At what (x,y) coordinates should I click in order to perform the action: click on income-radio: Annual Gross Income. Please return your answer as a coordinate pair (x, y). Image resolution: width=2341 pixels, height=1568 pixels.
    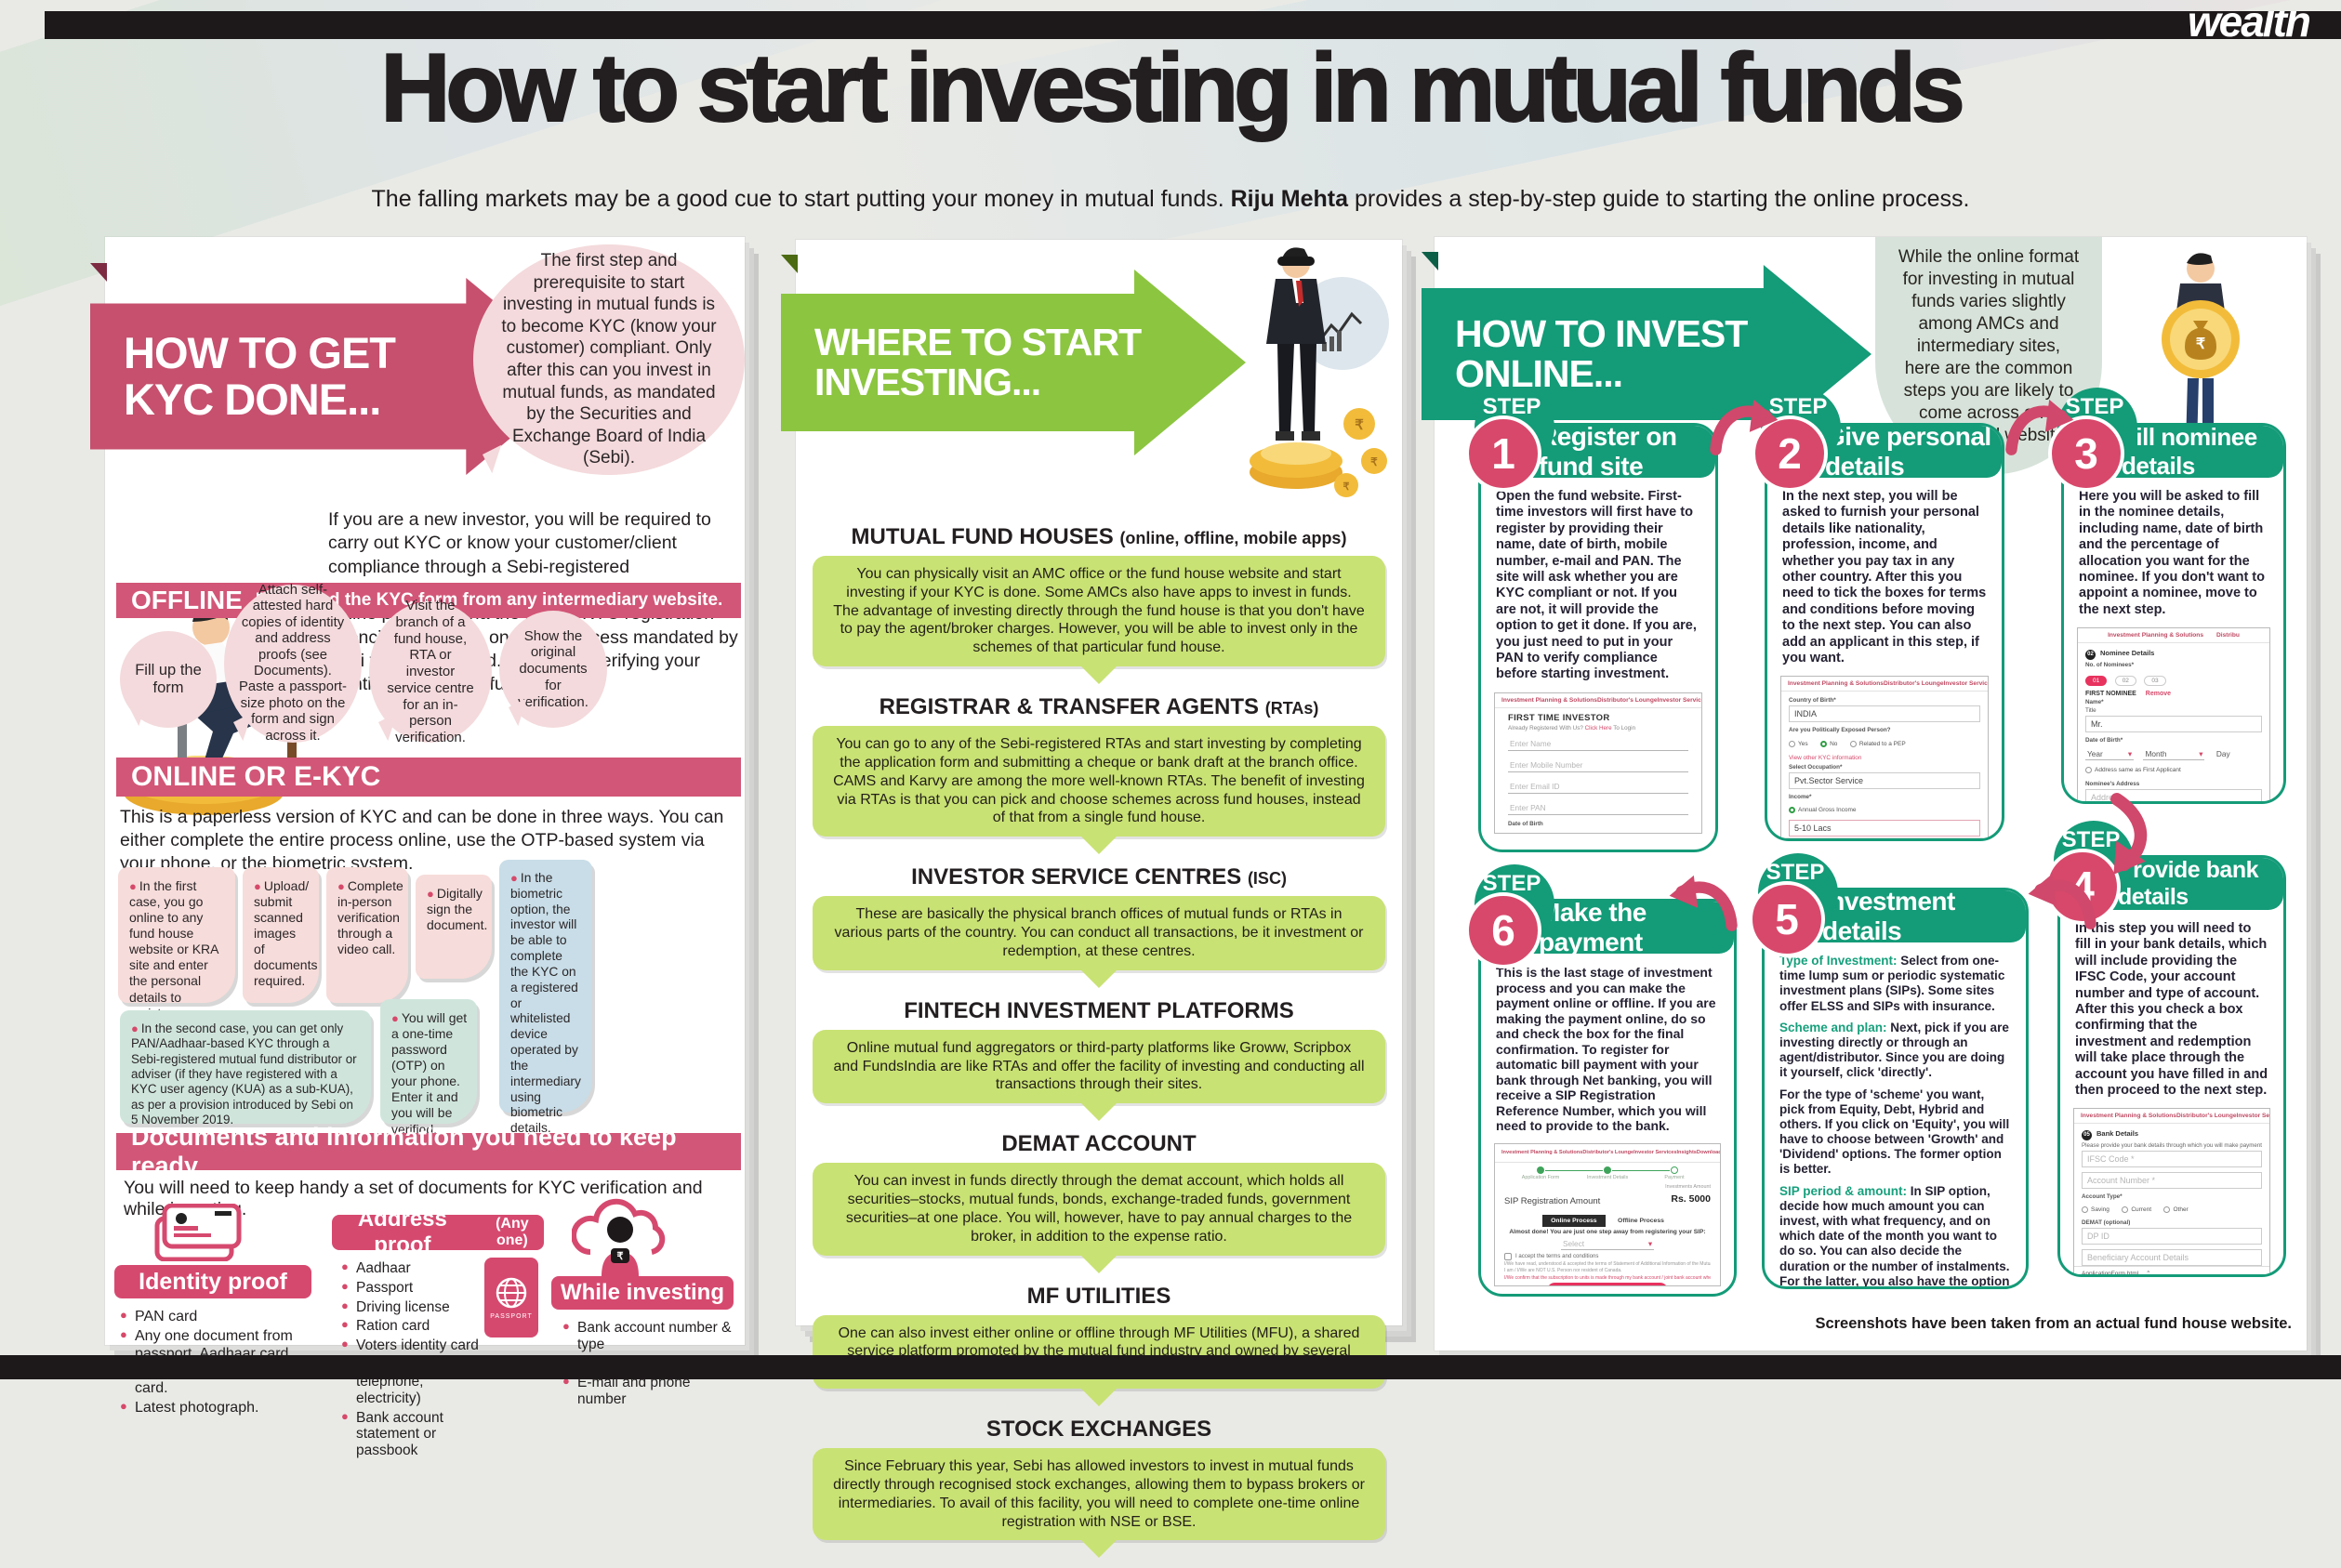
    Looking at the image, I should click on (1823, 811).